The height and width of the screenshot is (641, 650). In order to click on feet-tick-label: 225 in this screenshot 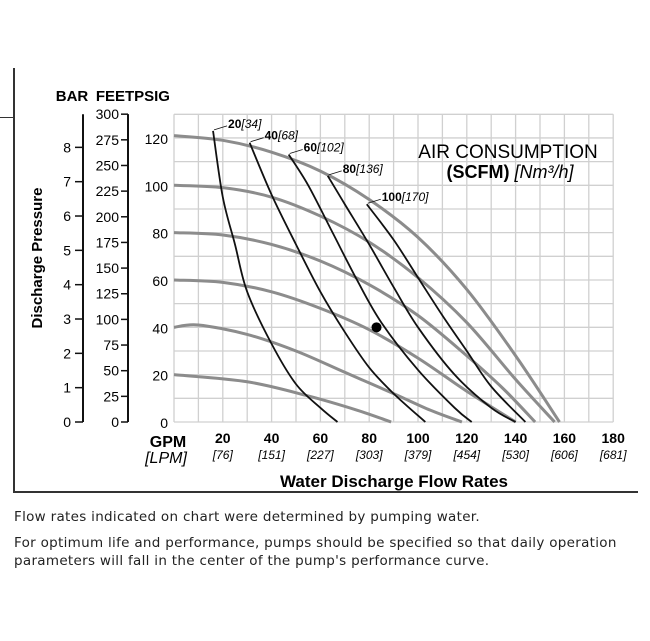, I will do `click(108, 191)`.